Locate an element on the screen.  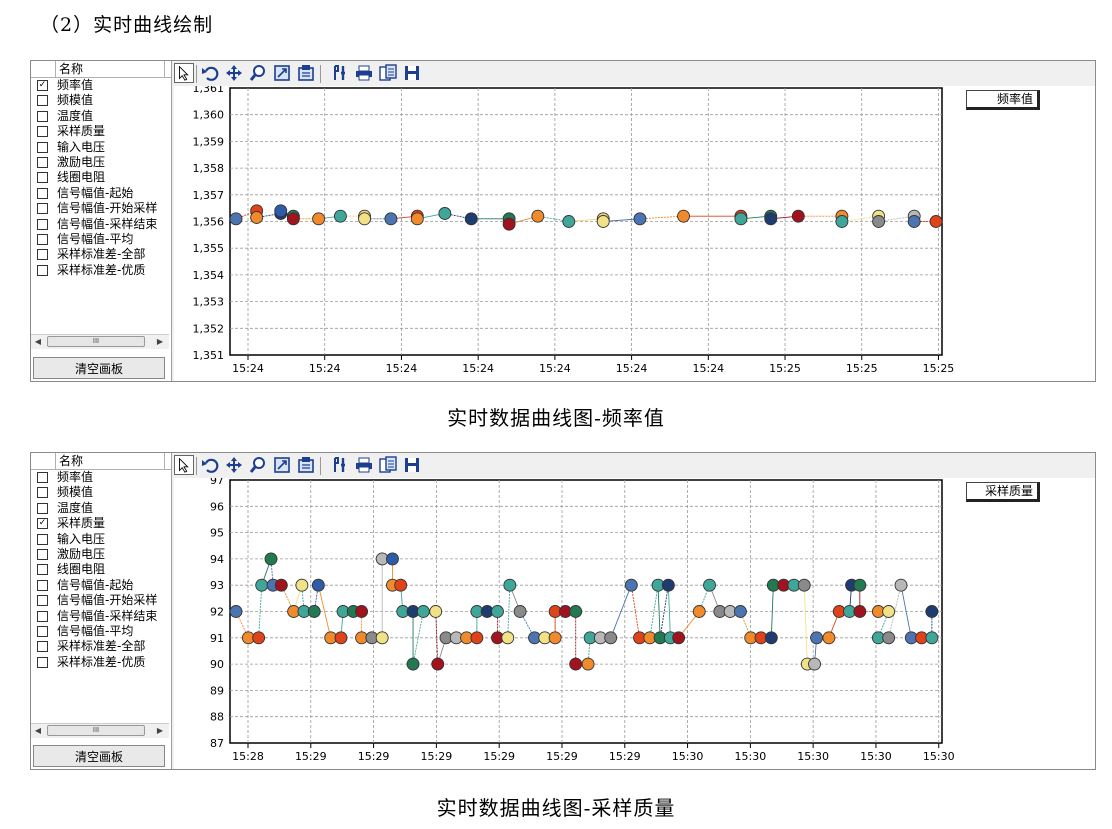
series-item-8: 信号幅值-开始采样 is located at coordinates (101, 600).